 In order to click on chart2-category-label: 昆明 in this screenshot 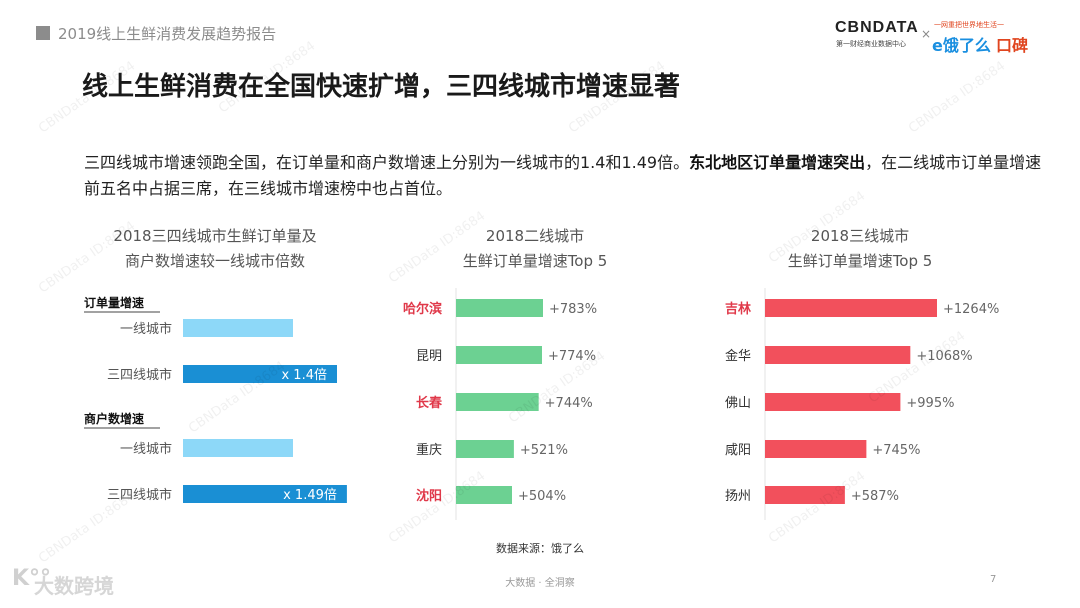, I will do `click(429, 356)`.